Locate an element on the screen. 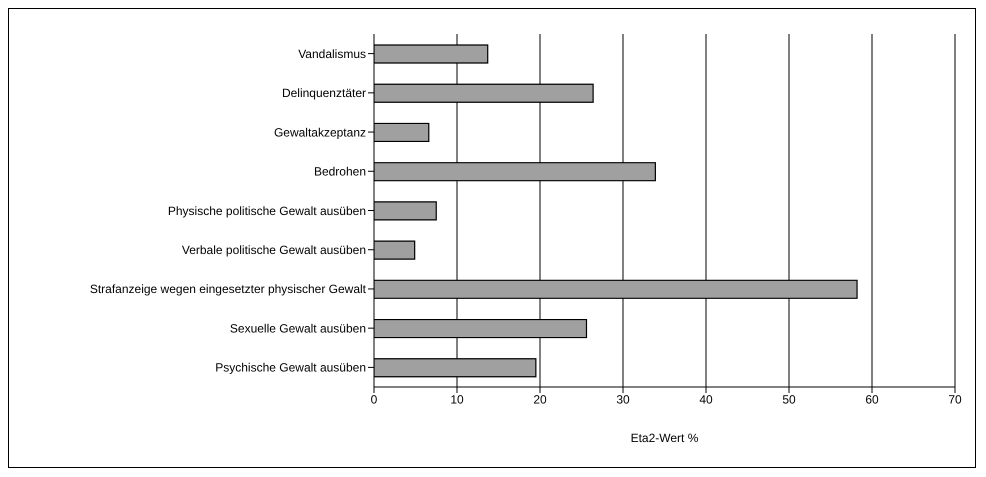 Image resolution: width=986 pixels, height=477 pixels. x-tick-label: 30 is located at coordinates (623, 399).